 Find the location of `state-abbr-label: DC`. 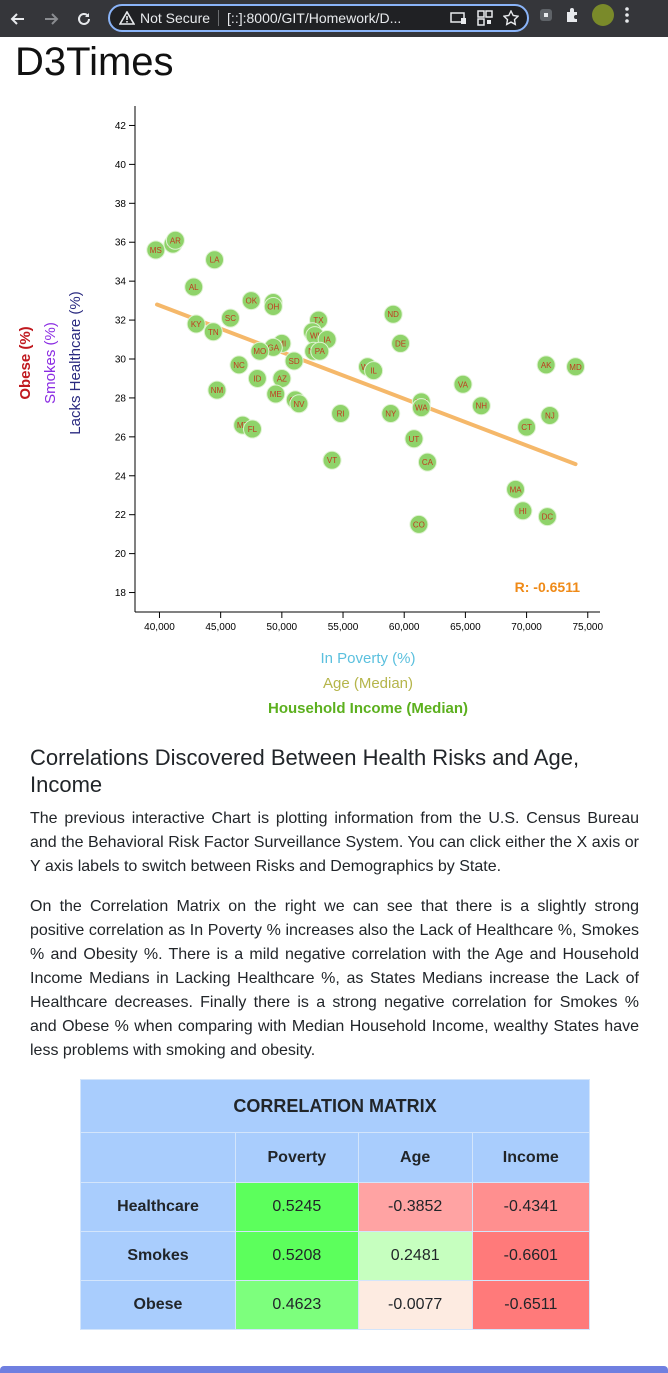

state-abbr-label: DC is located at coordinates (548, 517).